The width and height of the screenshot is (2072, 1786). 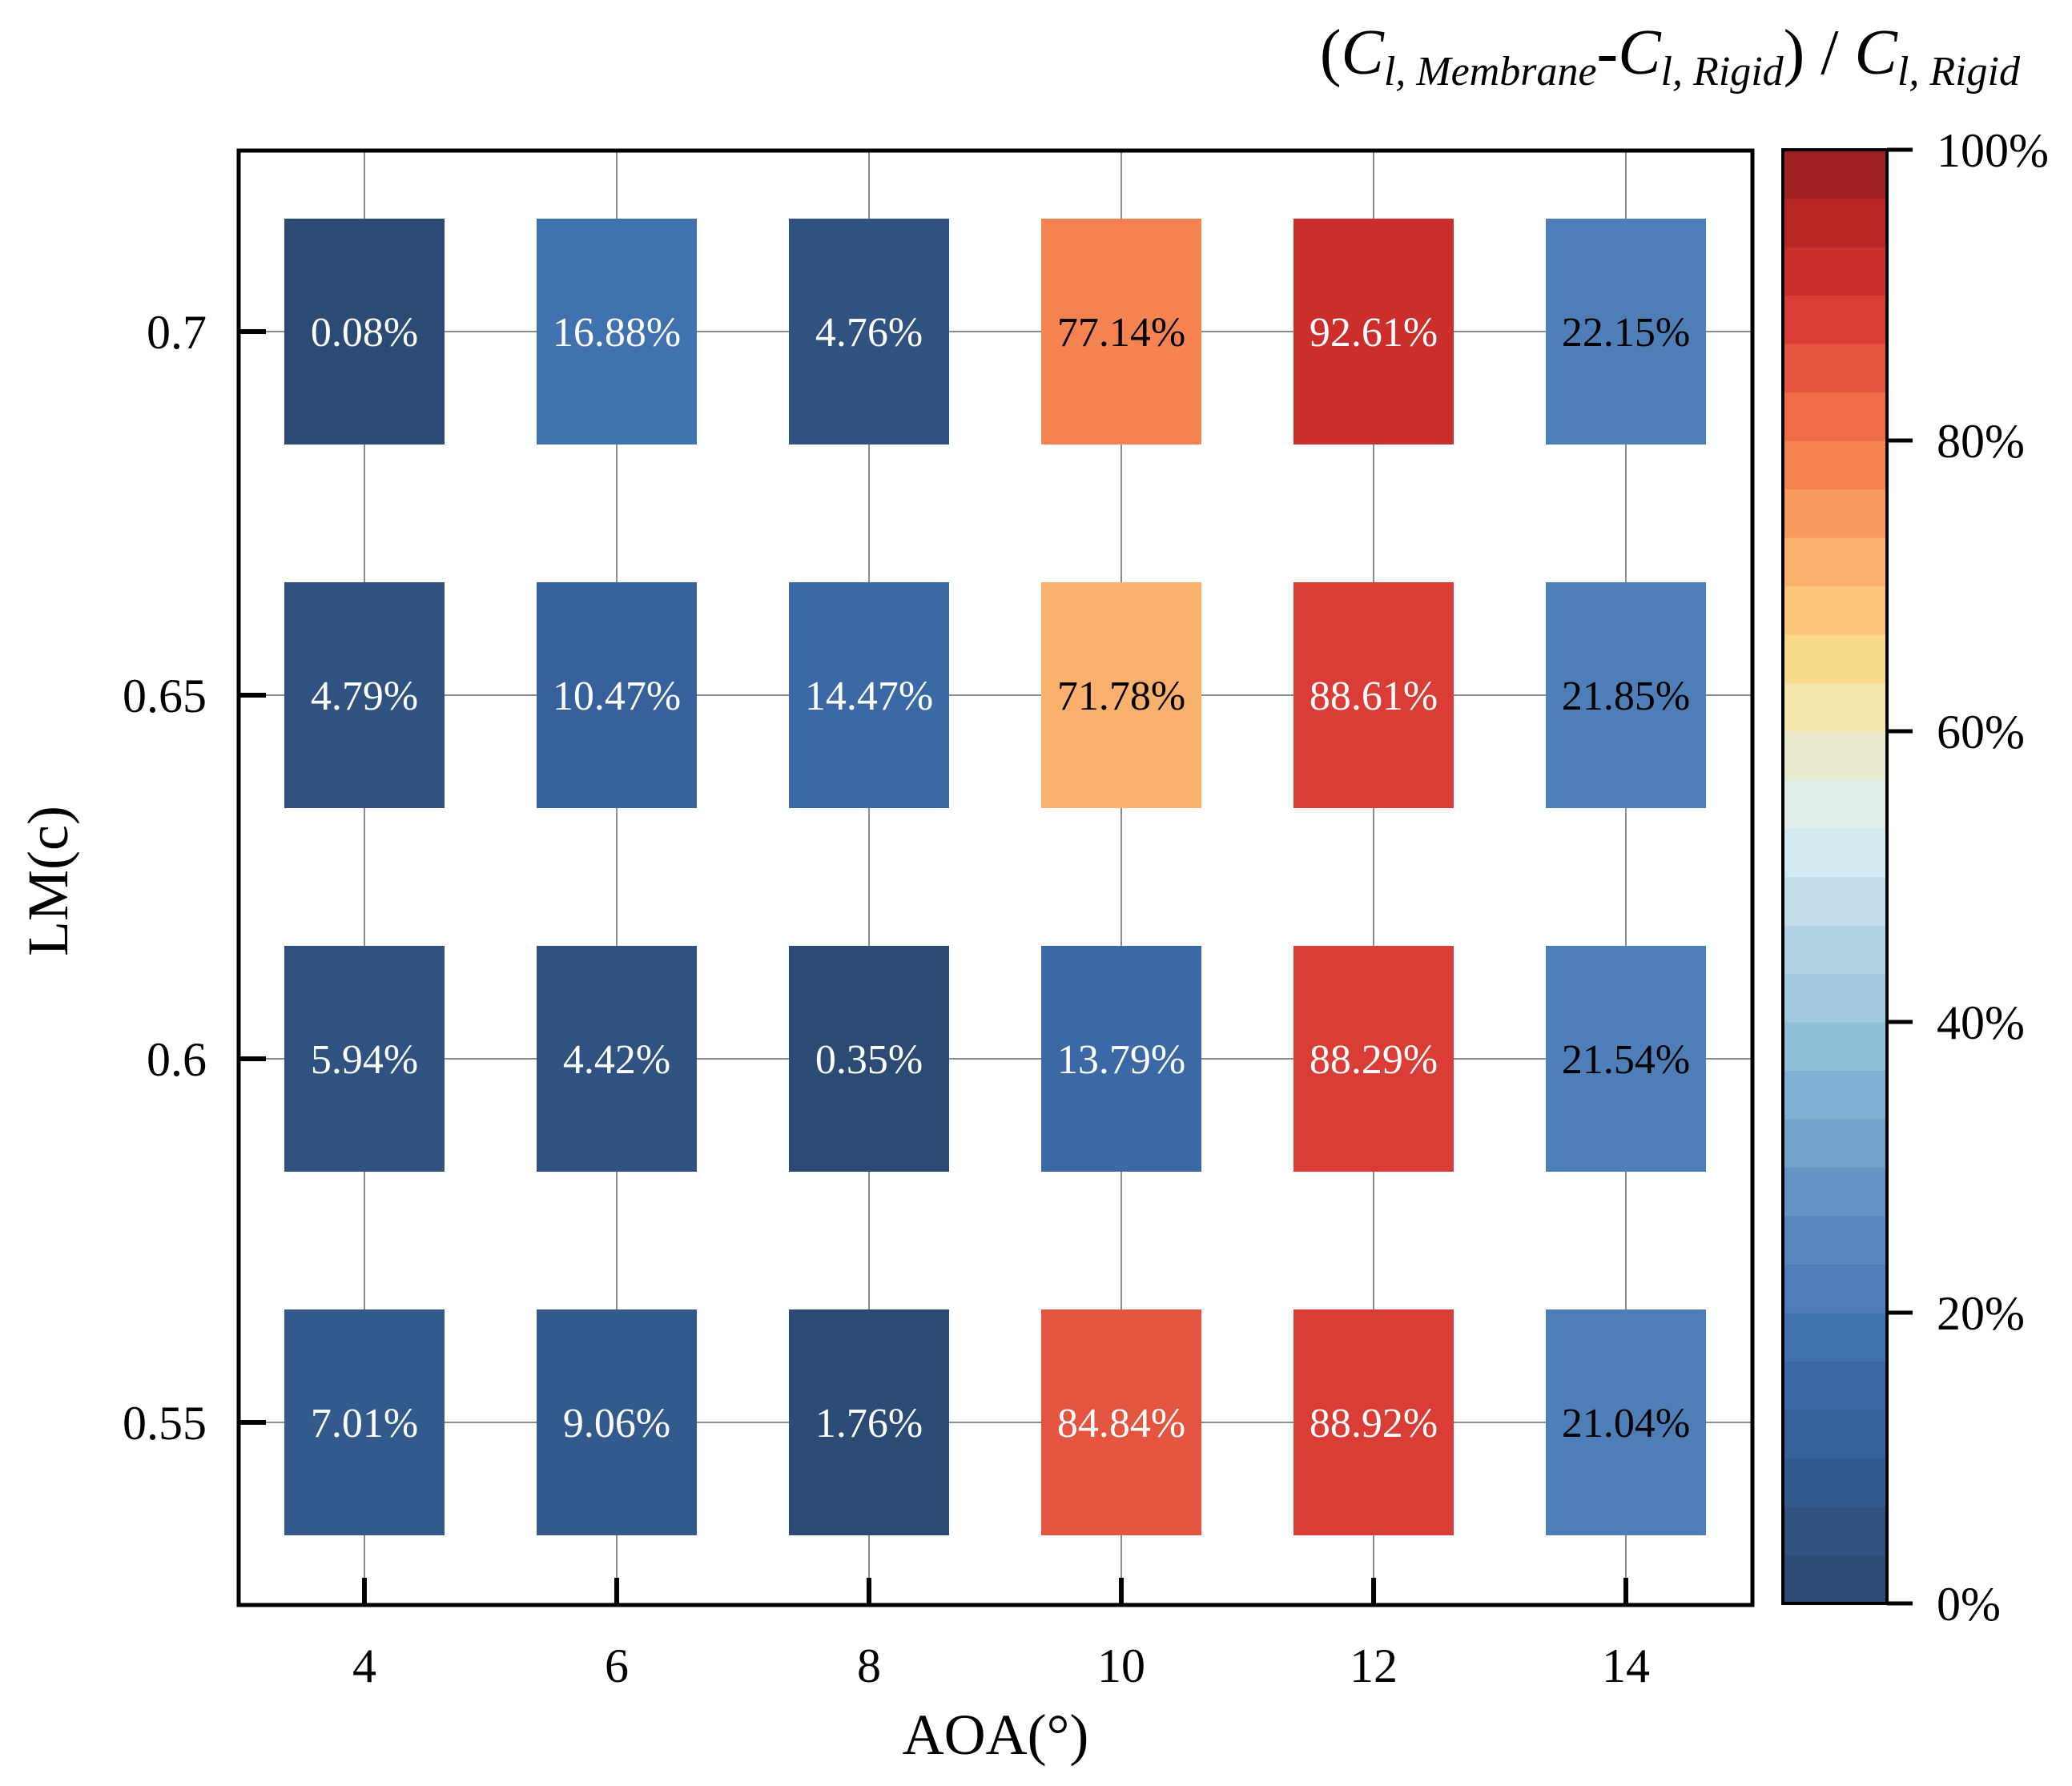 I want to click on heatmap-cell: 21.85%, so click(x=1626, y=695).